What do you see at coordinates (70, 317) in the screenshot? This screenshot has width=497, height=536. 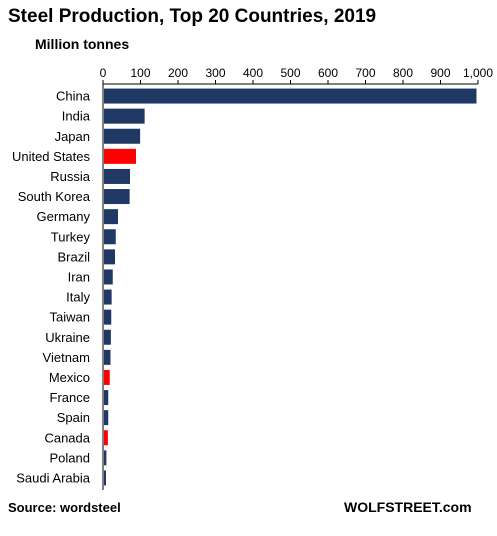 I see `category-label: Taiwan` at bounding box center [70, 317].